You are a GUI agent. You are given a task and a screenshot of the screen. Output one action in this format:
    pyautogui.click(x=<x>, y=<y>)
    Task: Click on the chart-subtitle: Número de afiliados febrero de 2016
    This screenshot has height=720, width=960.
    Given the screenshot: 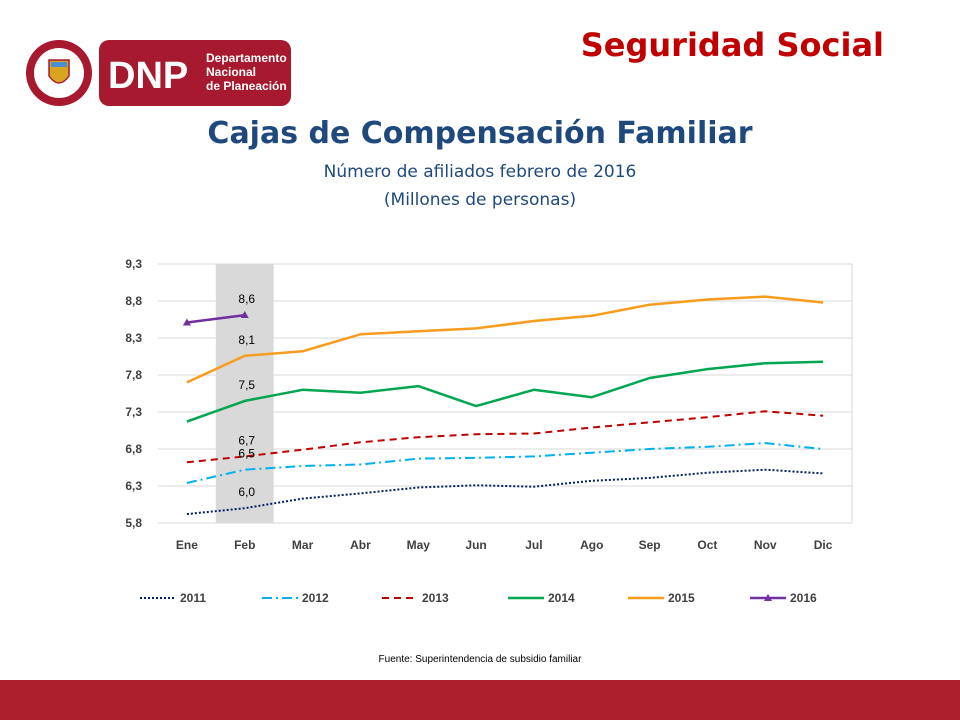 What is the action you would take?
    pyautogui.click(x=480, y=172)
    